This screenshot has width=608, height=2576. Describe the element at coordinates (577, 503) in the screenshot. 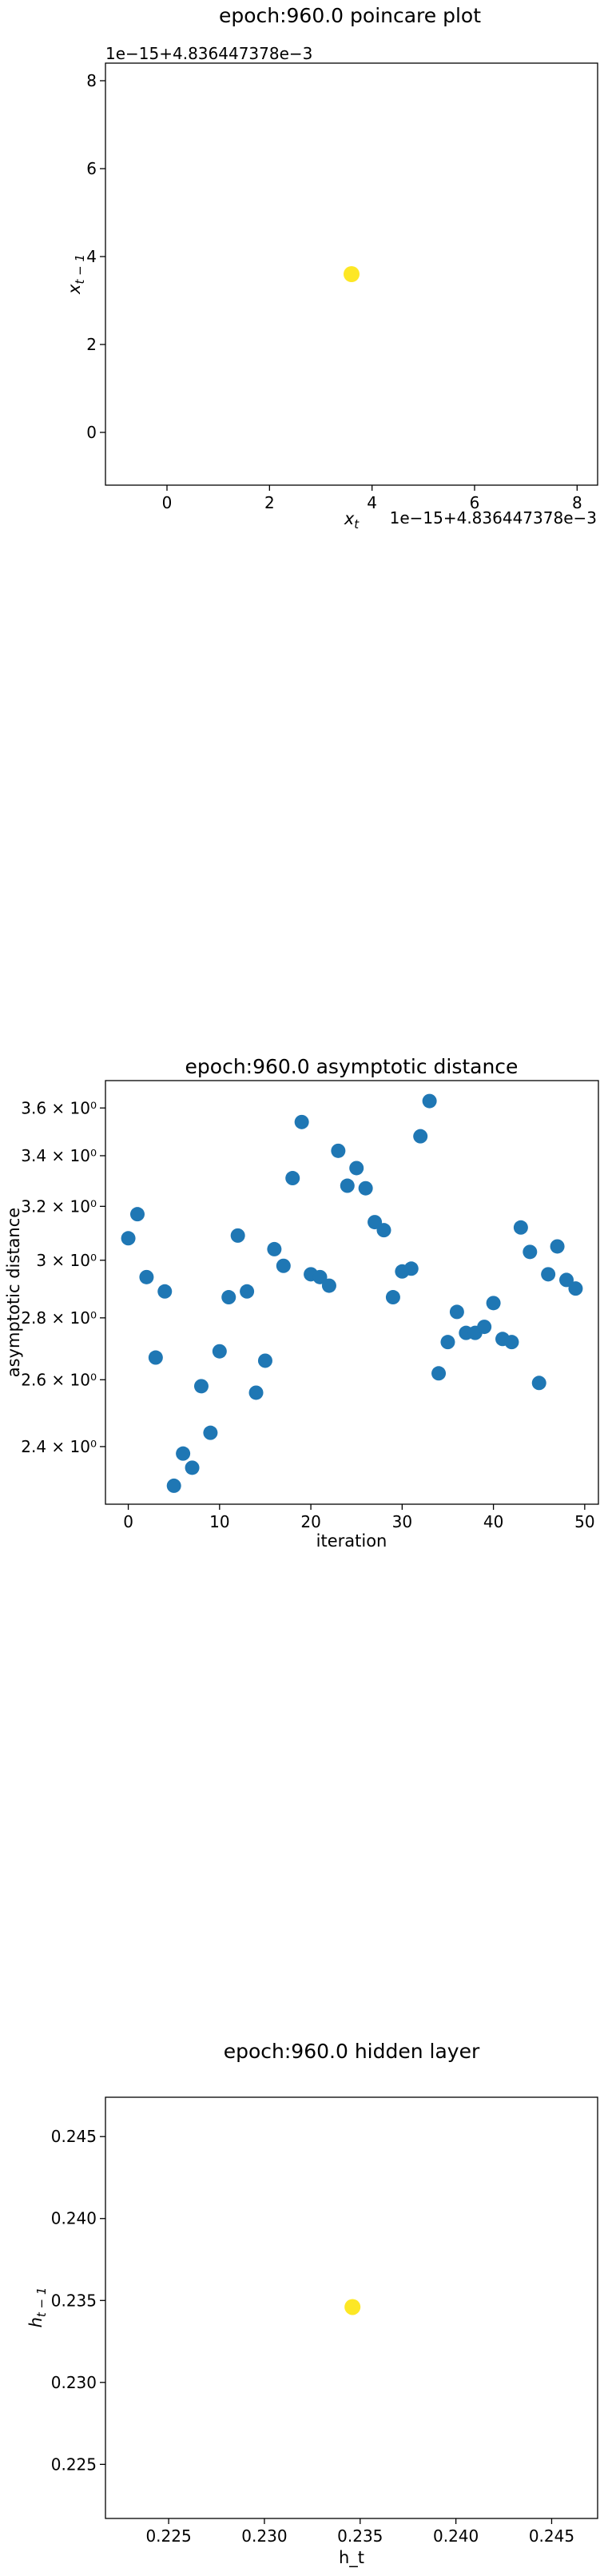

I see `x-tick-label: 8` at that location.